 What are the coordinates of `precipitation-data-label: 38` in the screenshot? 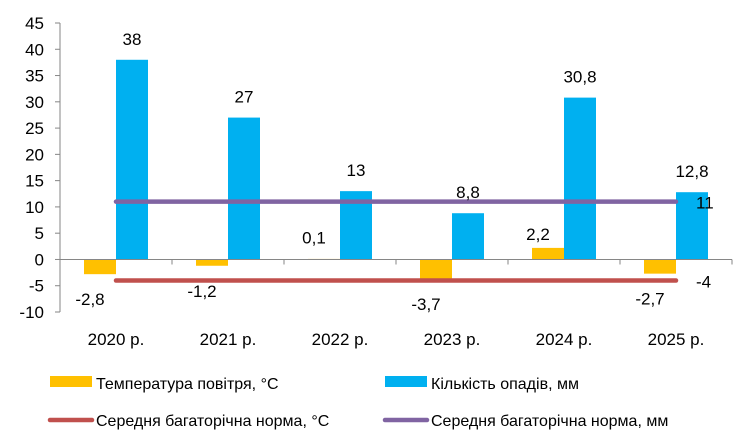 It's located at (132, 39).